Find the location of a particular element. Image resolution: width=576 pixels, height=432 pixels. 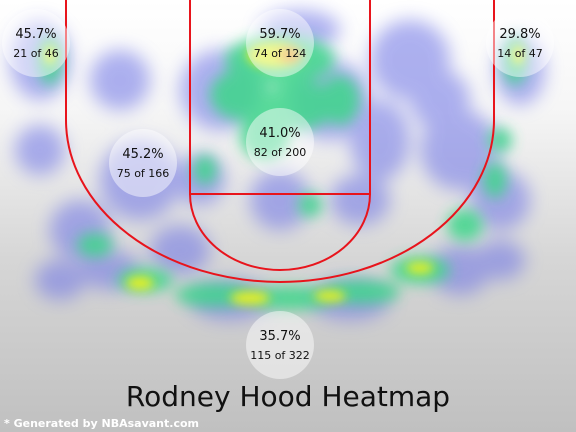

zone-pct: 45.7% is located at coordinates (36, 34).